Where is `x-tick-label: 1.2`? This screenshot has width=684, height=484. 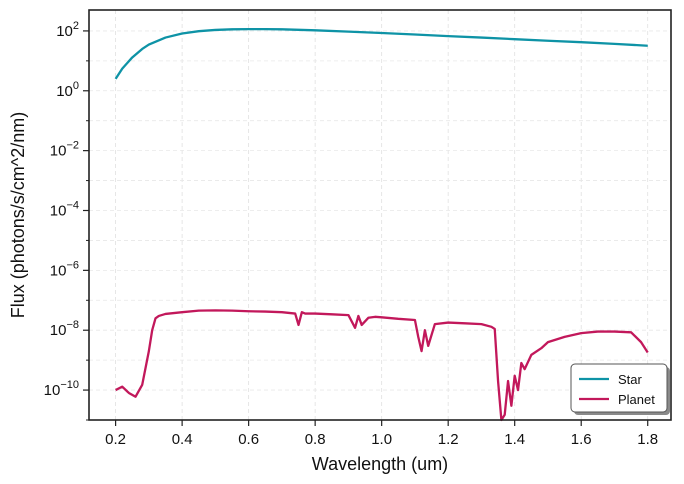 x-tick-label: 1.2 is located at coordinates (448, 439).